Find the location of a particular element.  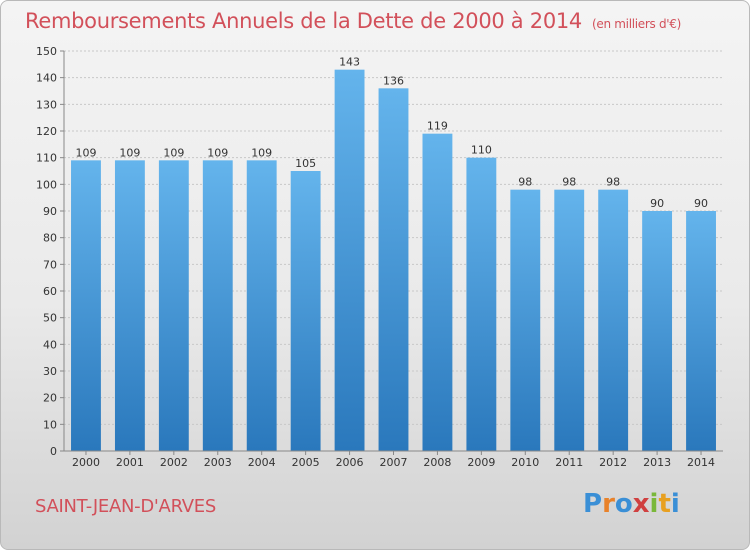

y-tick-label: 40 is located at coordinates (50, 344).